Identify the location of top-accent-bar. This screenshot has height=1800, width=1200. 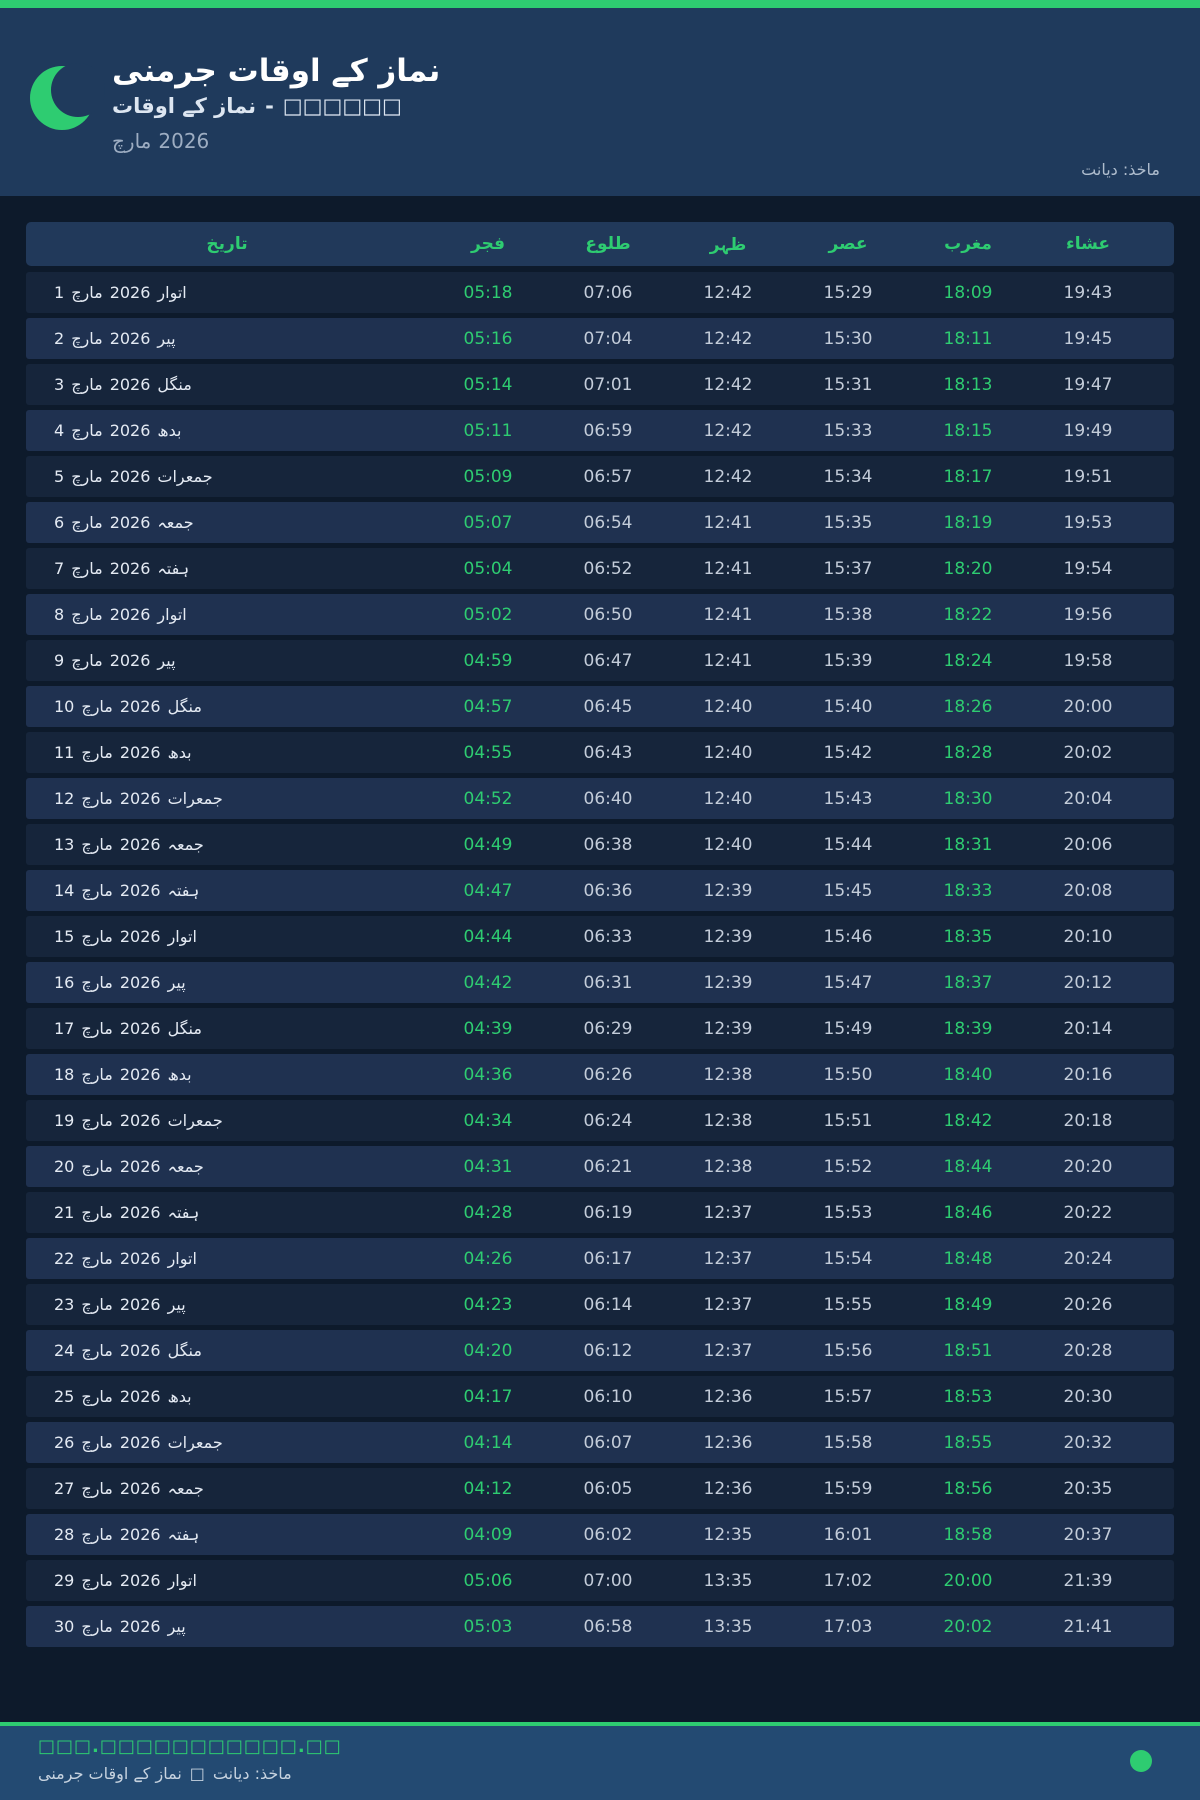
(600, 4).